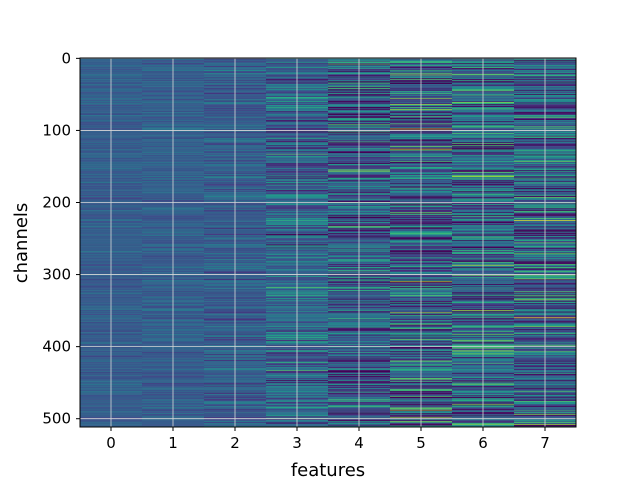  I want to click on y-tick-label: 200, so click(56, 203).